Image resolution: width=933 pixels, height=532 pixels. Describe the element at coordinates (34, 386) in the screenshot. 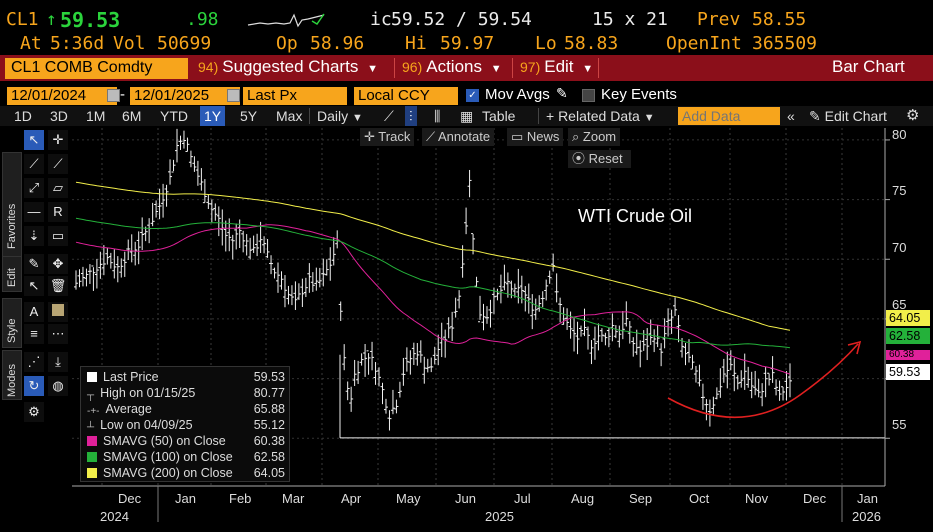

I see `cycle-icon: ↻` at that location.